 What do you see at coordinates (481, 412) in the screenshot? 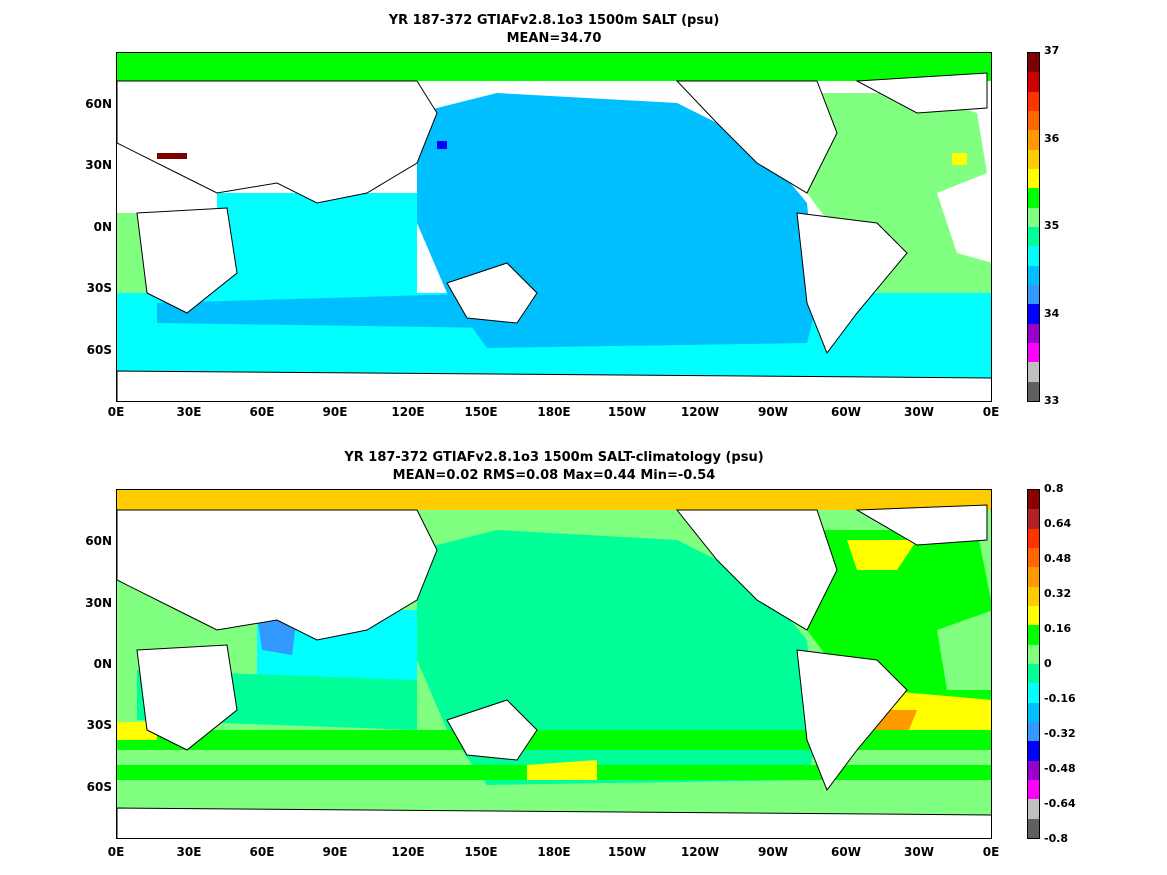
I see `top-xtick: 150E` at bounding box center [481, 412].